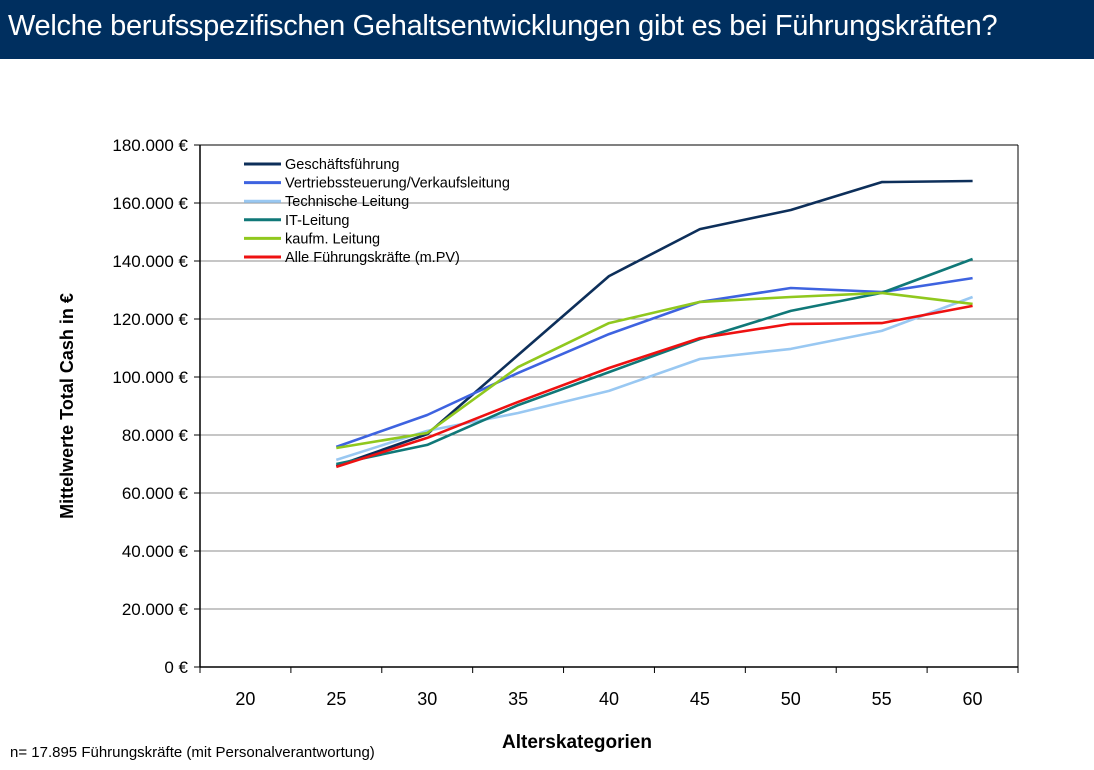 This screenshot has height=770, width=1094. I want to click on legend-label: kaufm. Leitung, so click(332, 239).